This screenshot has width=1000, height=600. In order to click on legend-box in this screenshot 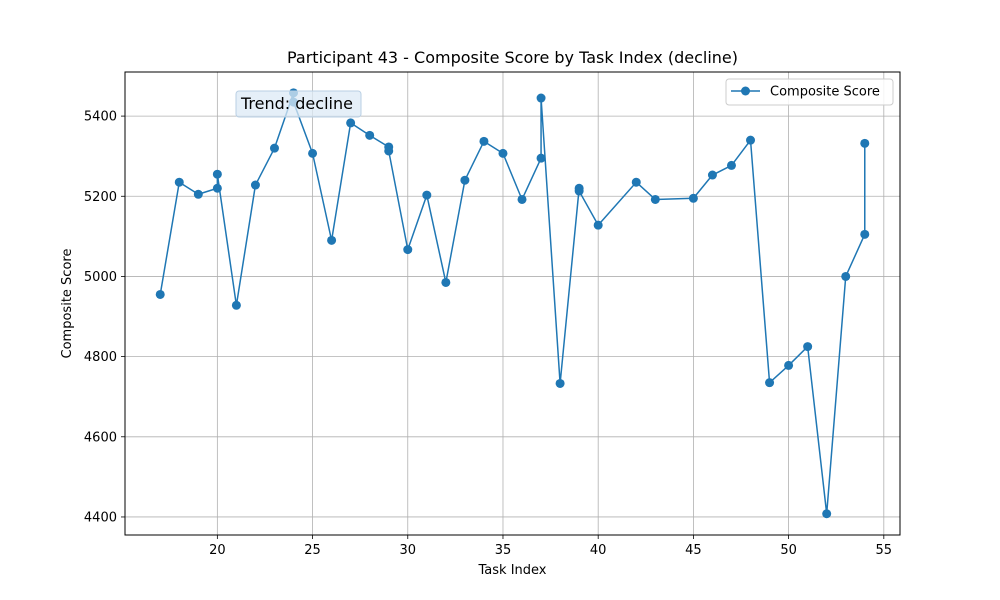, I will do `click(809, 92)`.